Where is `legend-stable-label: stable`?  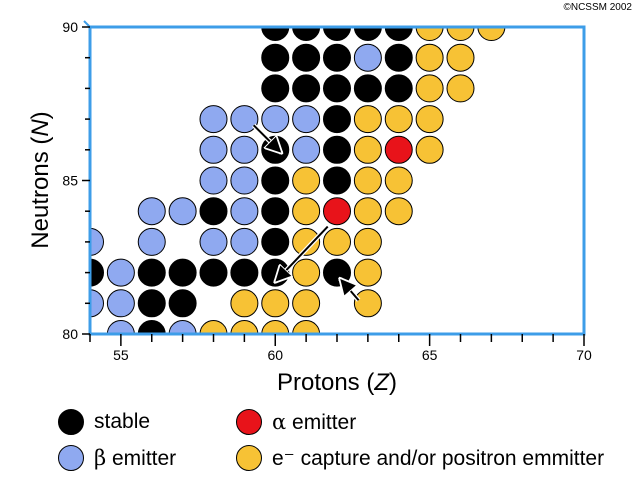 legend-stable-label: stable is located at coordinates (122, 421).